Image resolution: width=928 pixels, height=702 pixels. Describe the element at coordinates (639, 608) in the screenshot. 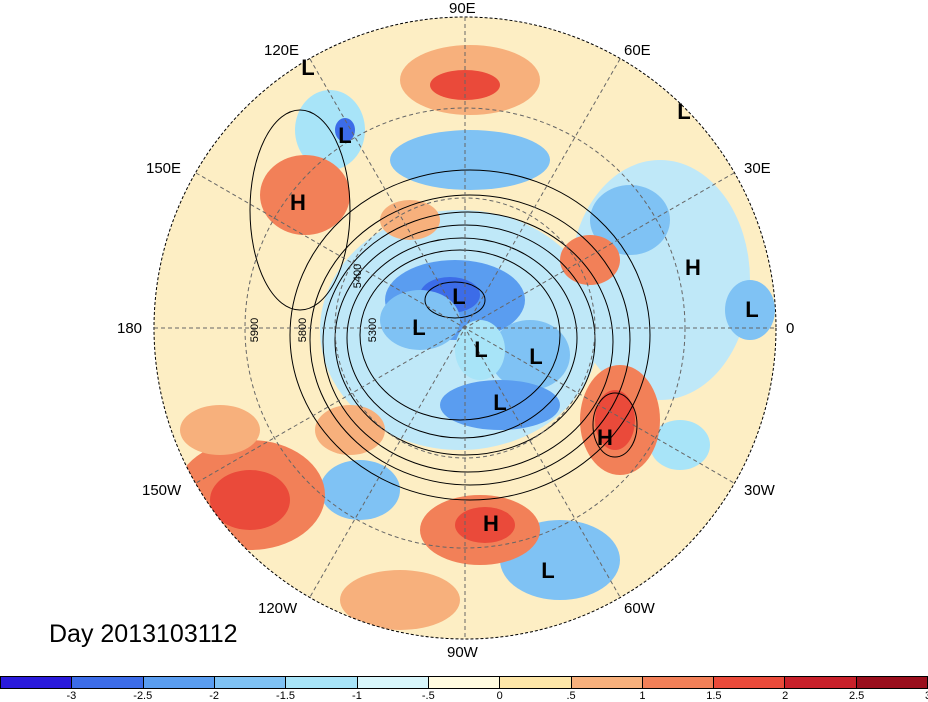

I see `lon-label-60w: 60W` at that location.